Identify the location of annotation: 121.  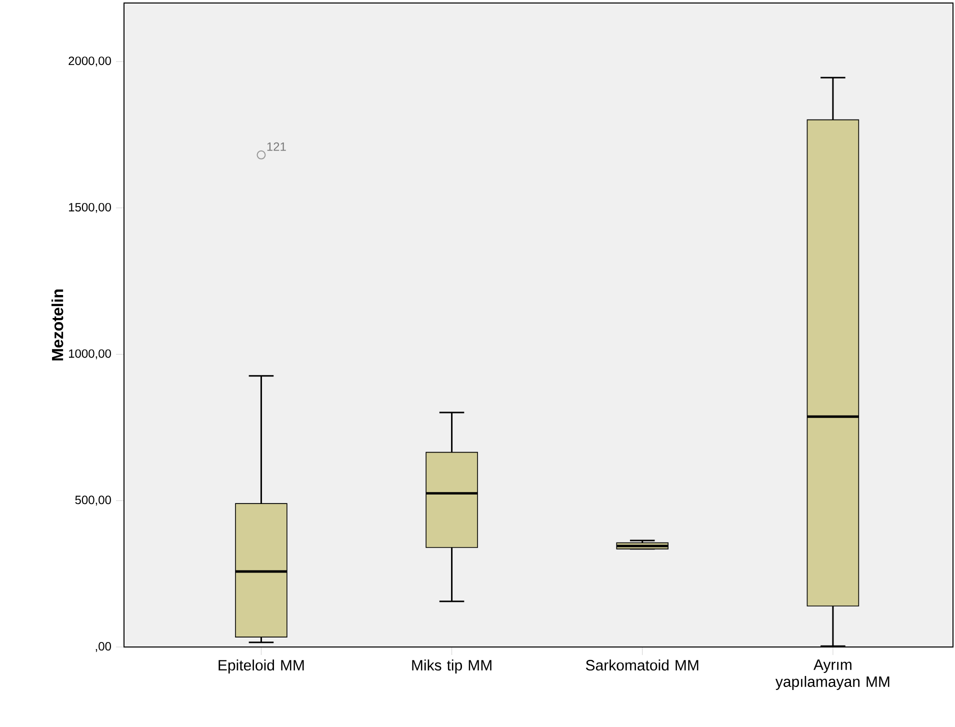
(276, 146).